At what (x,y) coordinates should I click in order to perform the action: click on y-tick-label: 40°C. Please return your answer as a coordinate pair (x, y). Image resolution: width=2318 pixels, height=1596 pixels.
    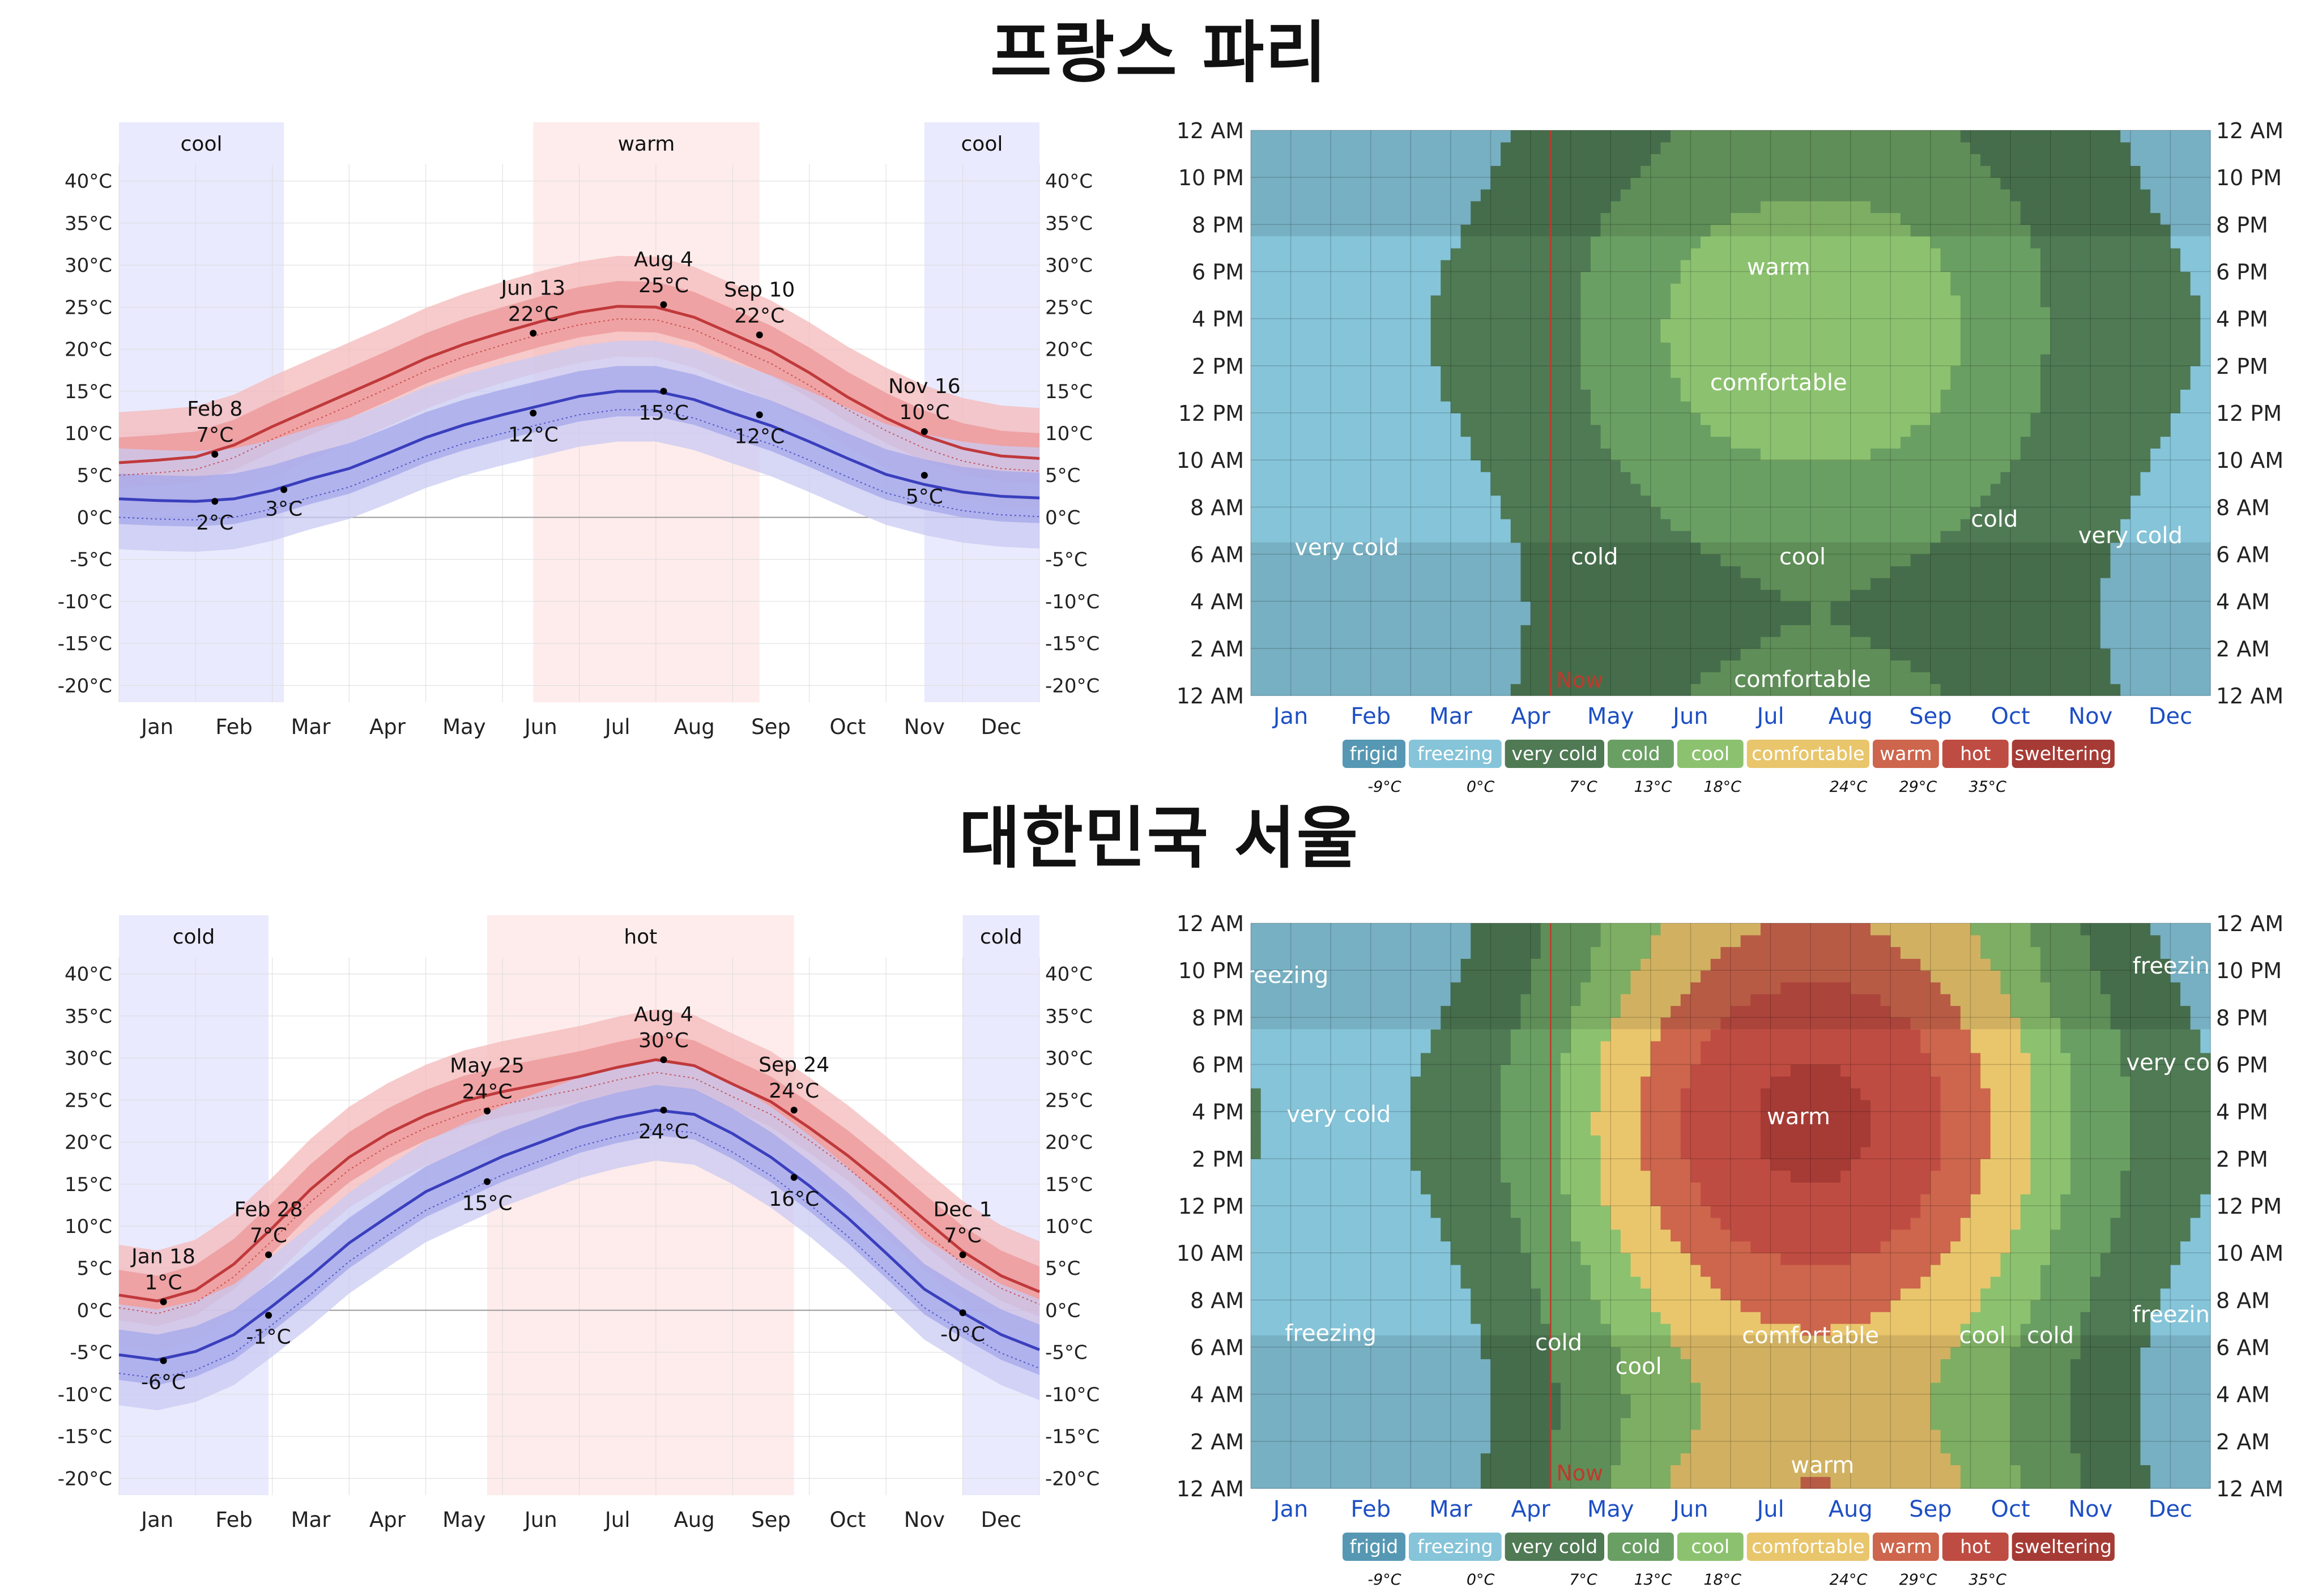
    Looking at the image, I should click on (88, 182).